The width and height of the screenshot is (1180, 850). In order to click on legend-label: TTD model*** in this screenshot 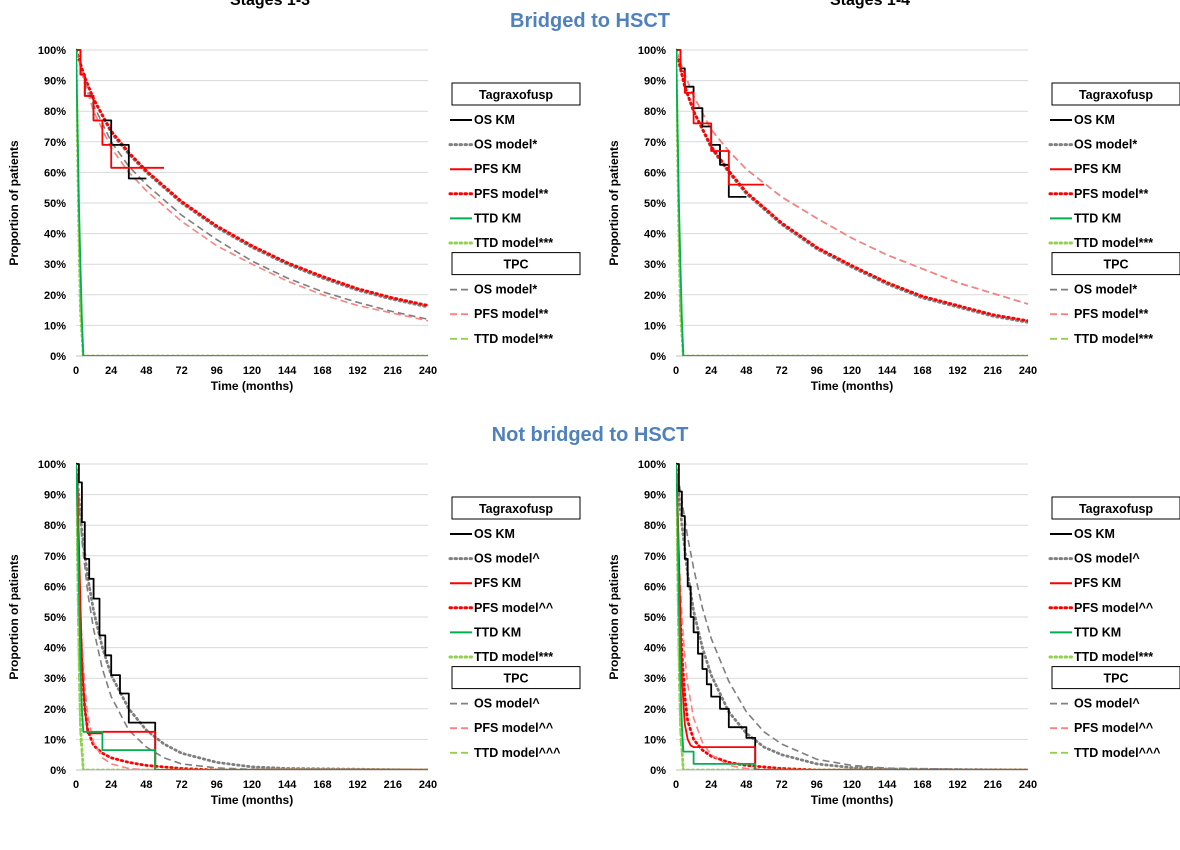, I will do `click(513, 339)`.